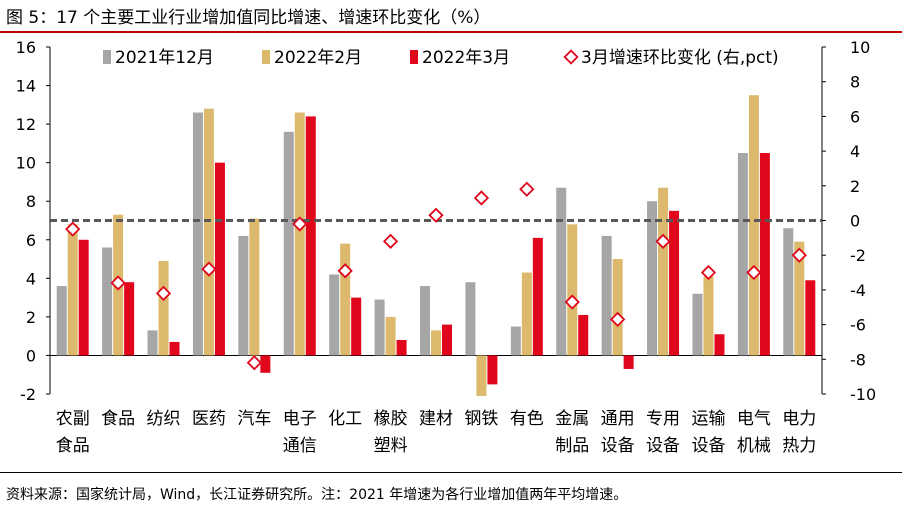  What do you see at coordinates (73, 419) in the screenshot?
I see `category-label: 农副` at bounding box center [73, 419].